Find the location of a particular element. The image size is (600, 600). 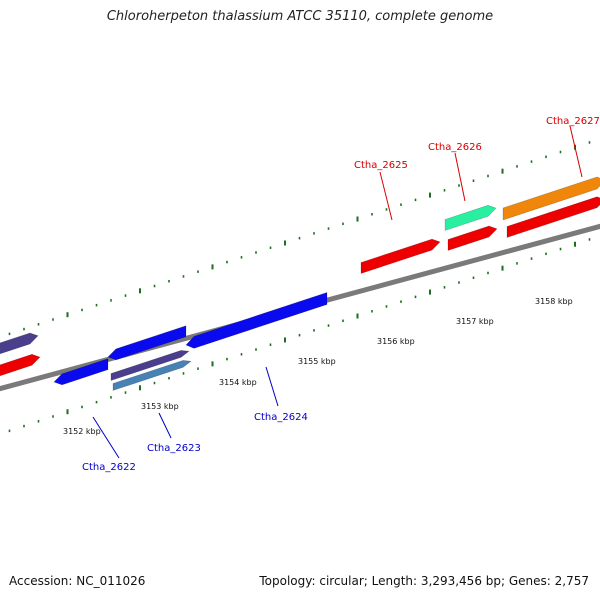

scale-label: 3157 kbp is located at coordinates (475, 321).